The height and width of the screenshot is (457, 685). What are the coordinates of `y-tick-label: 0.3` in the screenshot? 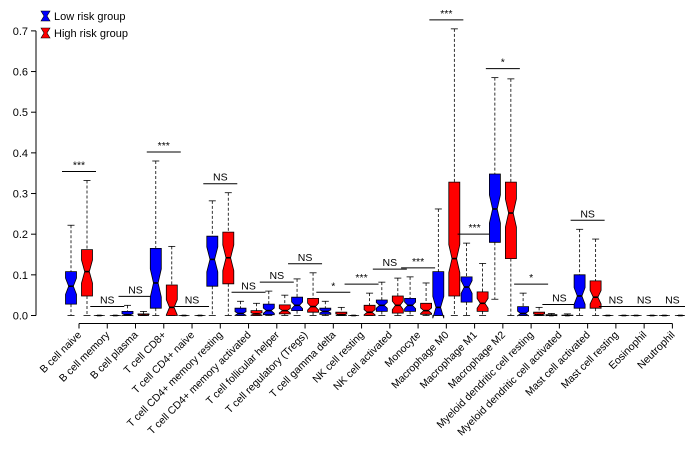 It's located at (20, 195).